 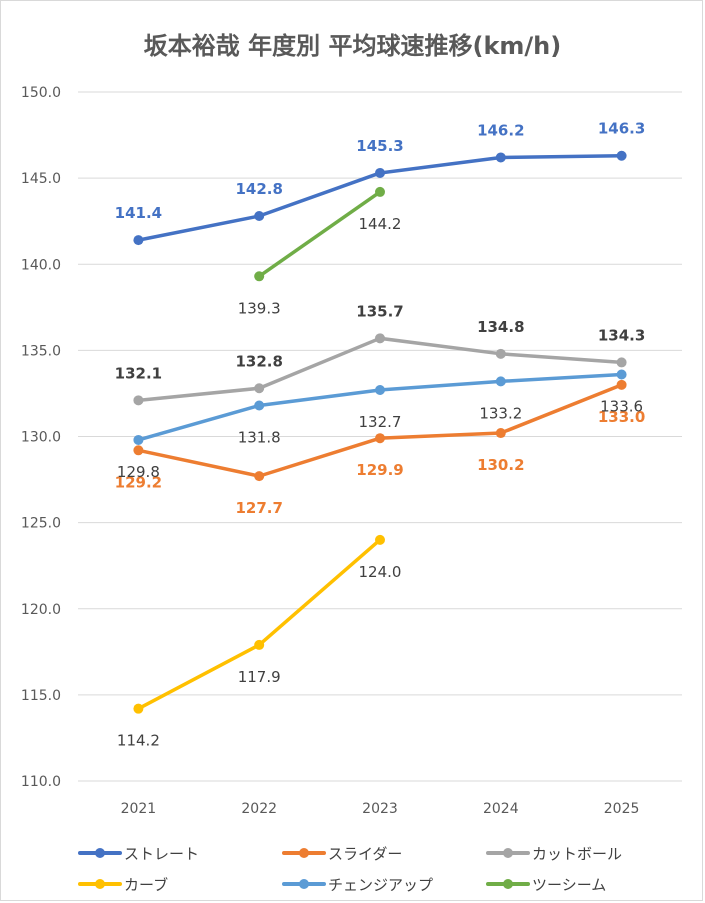 I want to click on data-label: 132.7, so click(x=380, y=422).